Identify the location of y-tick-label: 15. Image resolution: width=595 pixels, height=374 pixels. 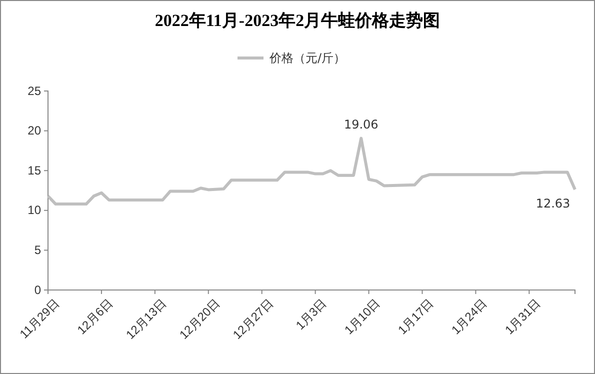
(35, 170).